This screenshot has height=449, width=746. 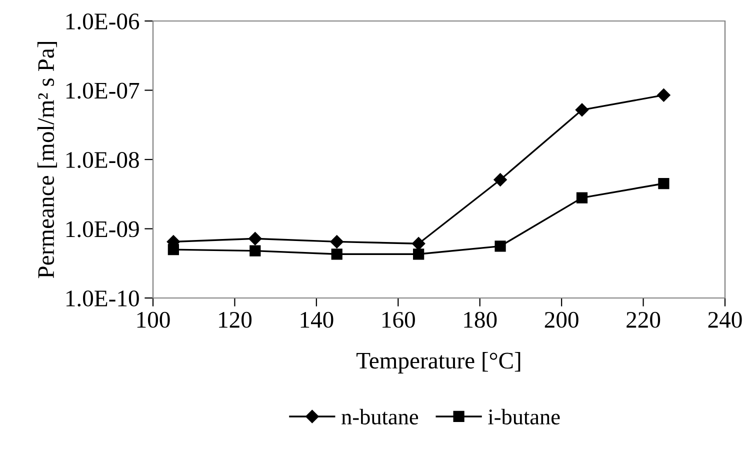 I want to click on x-tick-label: 180, so click(x=480, y=320).